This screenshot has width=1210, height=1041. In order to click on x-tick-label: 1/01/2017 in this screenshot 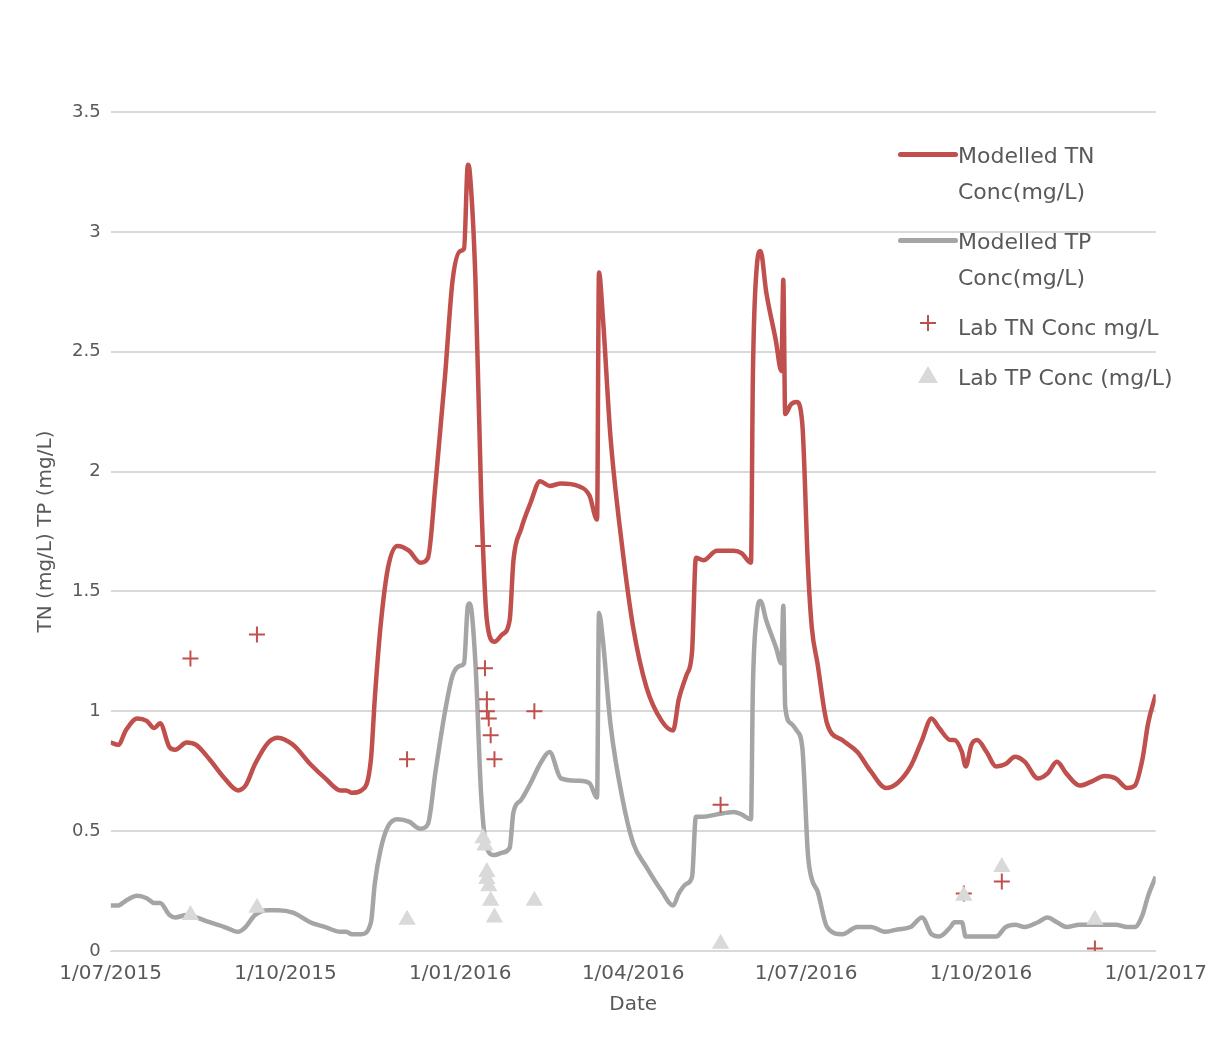, I will do `click(1156, 972)`.